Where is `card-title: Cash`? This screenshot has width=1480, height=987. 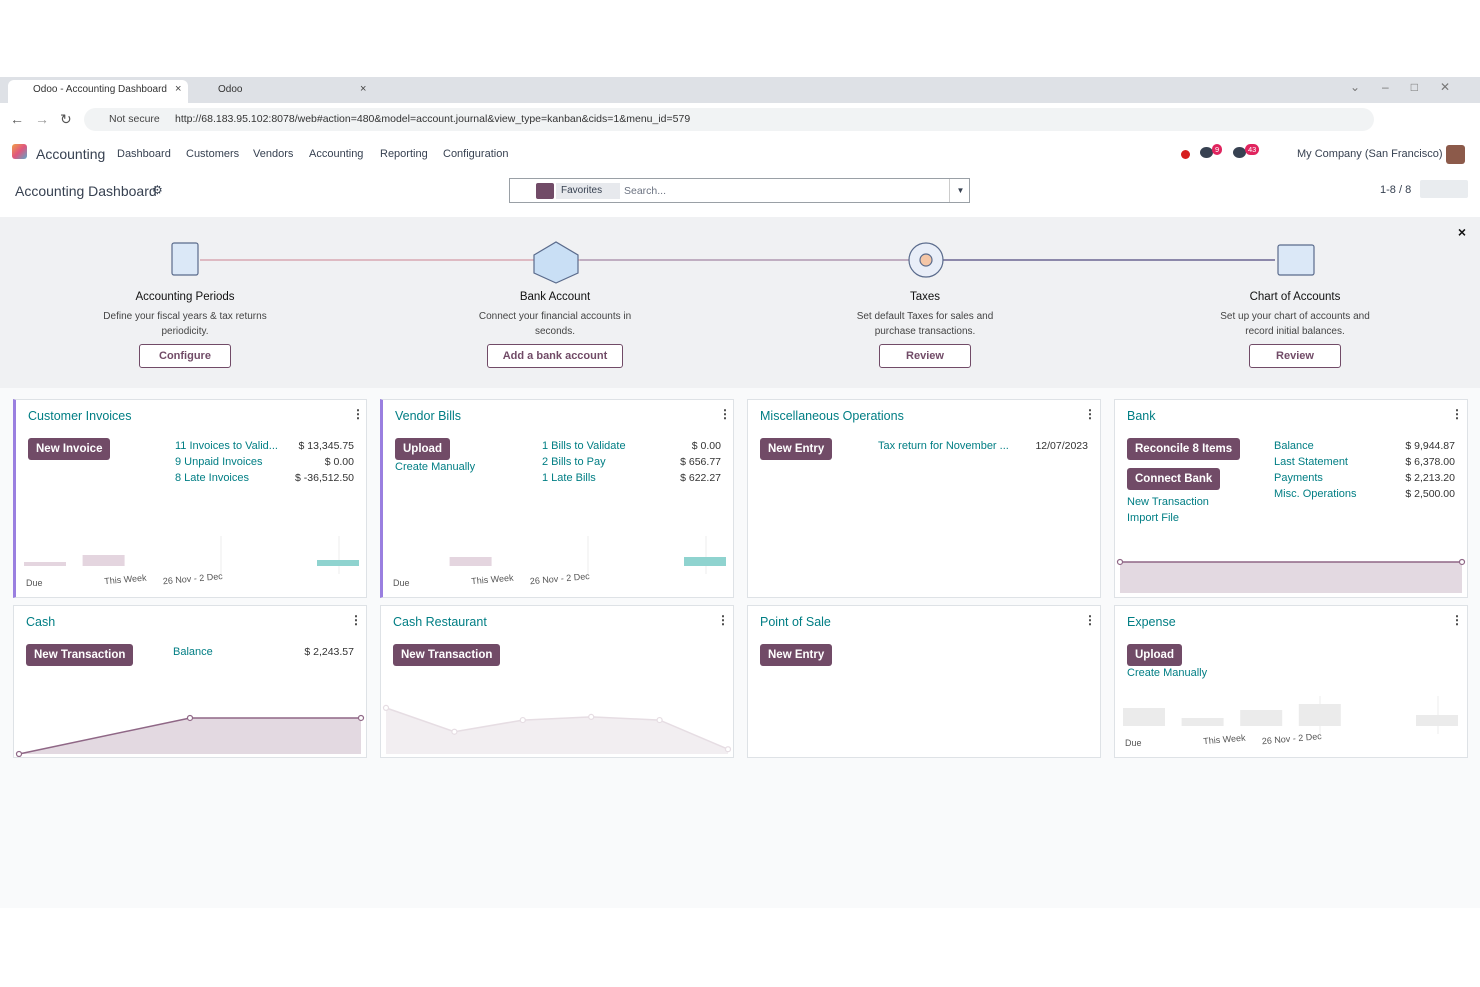 card-title: Cash is located at coordinates (41, 622).